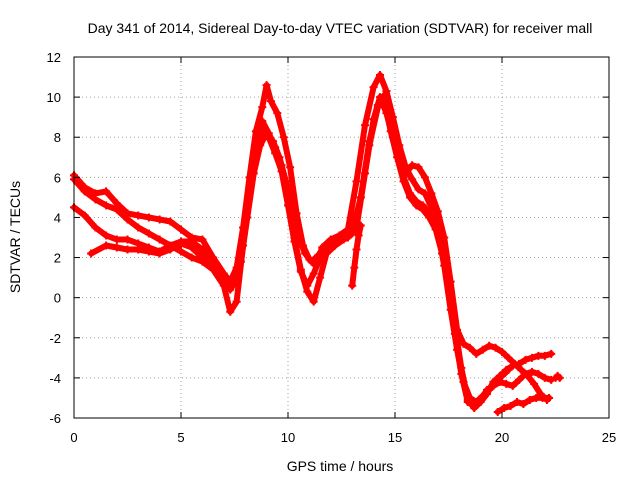 The height and width of the screenshot is (480, 640). What do you see at coordinates (54, 57) in the screenshot?
I see `y-tick-label: 12` at bounding box center [54, 57].